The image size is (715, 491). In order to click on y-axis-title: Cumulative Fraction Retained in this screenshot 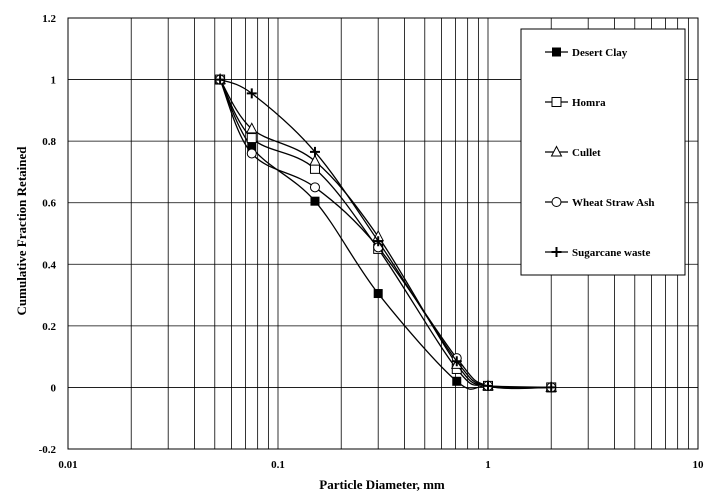, I will do `click(21, 231)`.